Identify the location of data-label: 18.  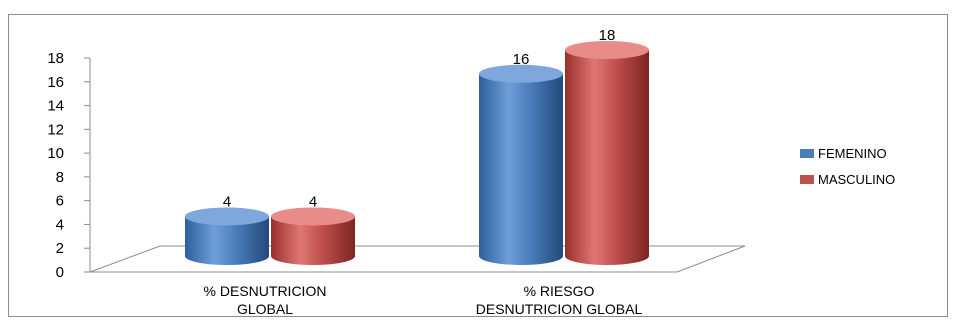
(607, 35).